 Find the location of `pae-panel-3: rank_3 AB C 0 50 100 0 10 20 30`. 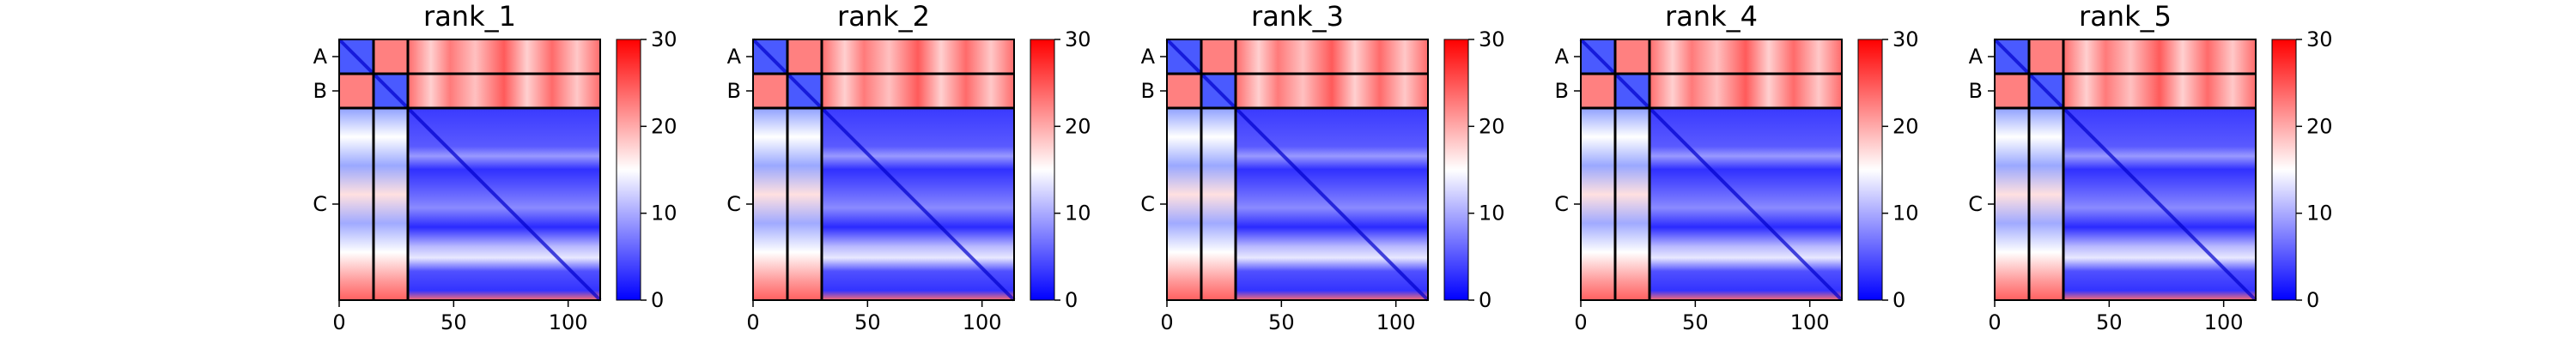

pae-panel-3: rank_3 AB C 0 50 100 0 10 20 30 is located at coordinates (1322, 167).